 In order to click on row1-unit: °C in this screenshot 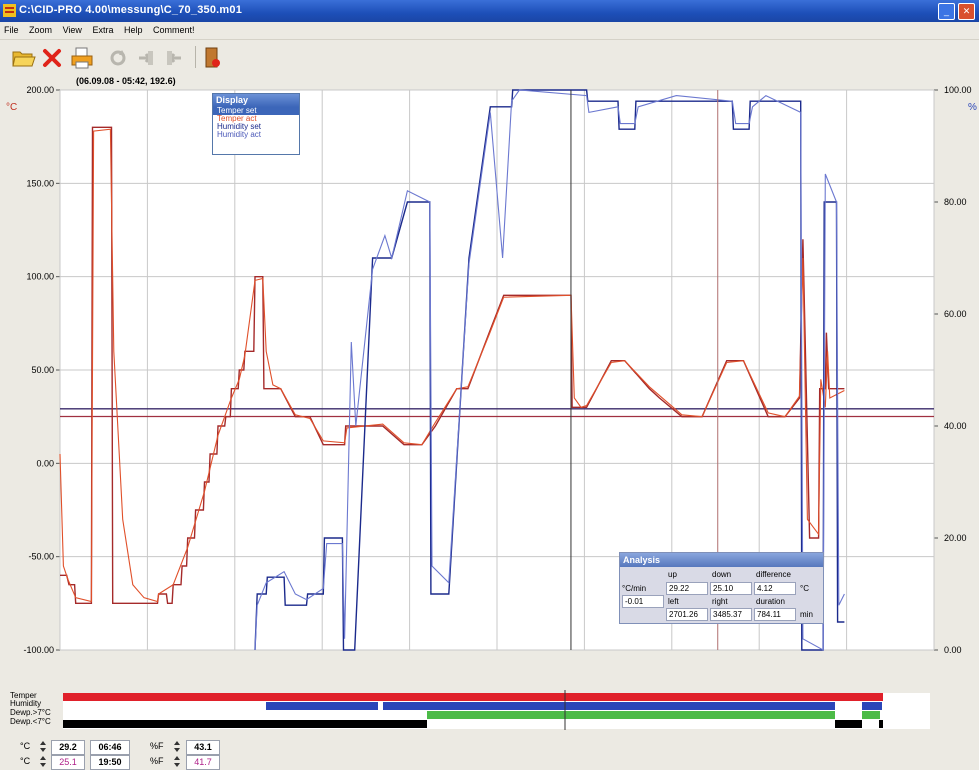, I will do `click(25, 746)`.